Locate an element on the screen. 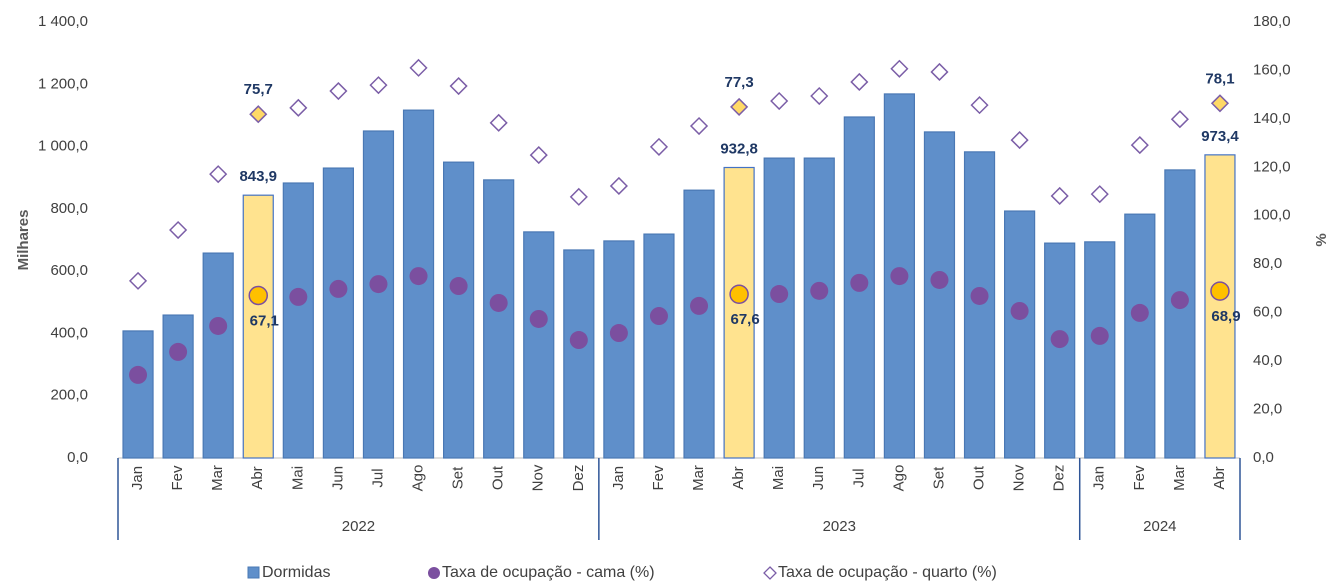 The image size is (1333, 585). x-tick-label: Dez is located at coordinates (578, 478).